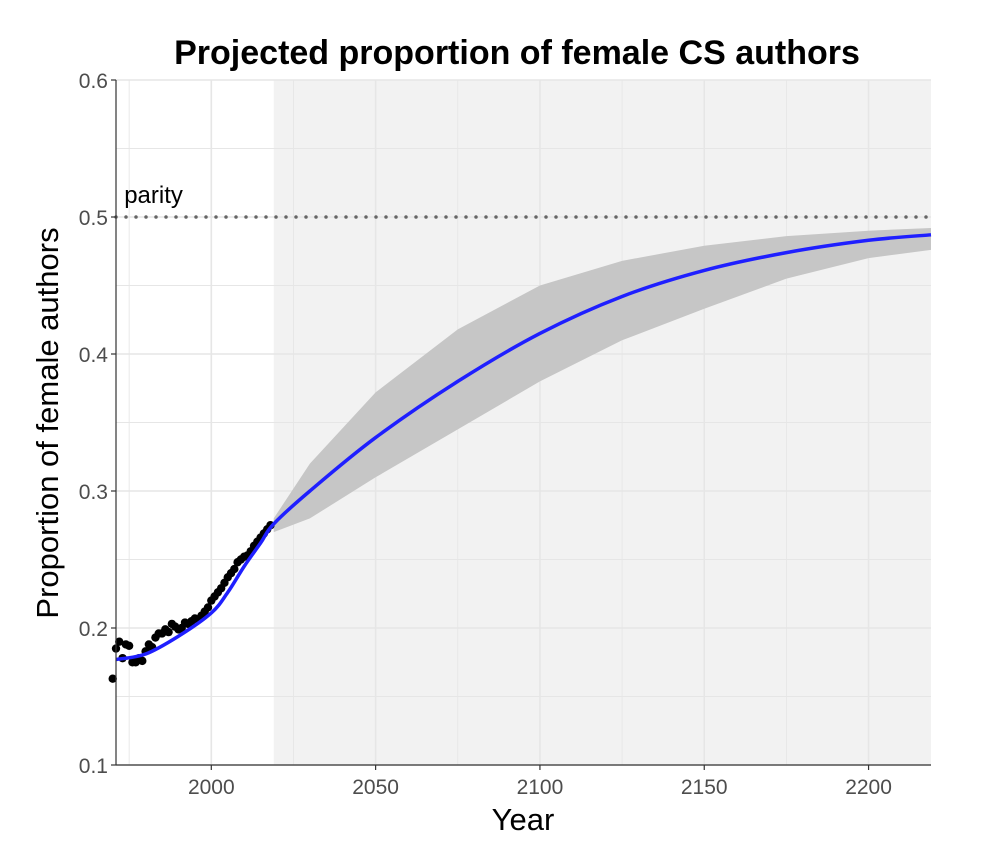  Describe the element at coordinates (93, 218) in the screenshot. I see `y-tick-label: 0.5` at that location.